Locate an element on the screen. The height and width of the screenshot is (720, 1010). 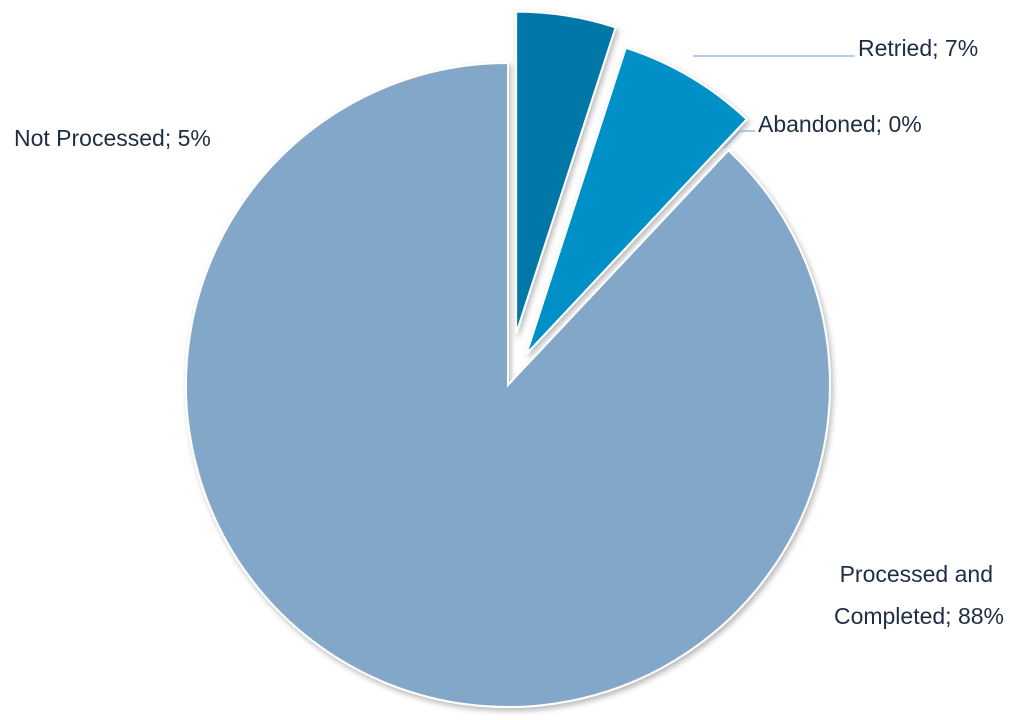
slice-label-abandoned: Abandoned; 0% is located at coordinates (840, 124).